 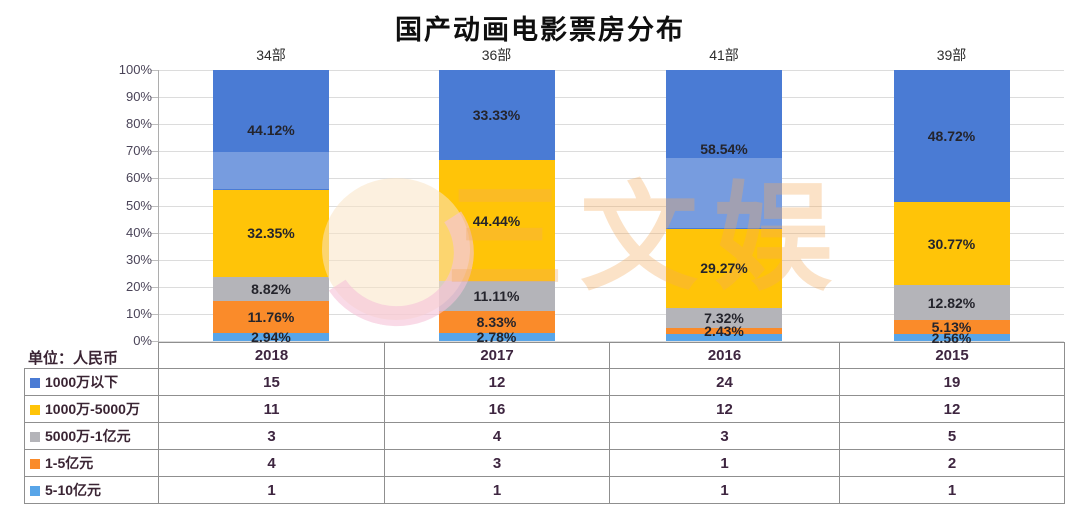 What do you see at coordinates (138, 313) in the screenshot?
I see `y-axis-tick-label: 10%` at bounding box center [138, 313].